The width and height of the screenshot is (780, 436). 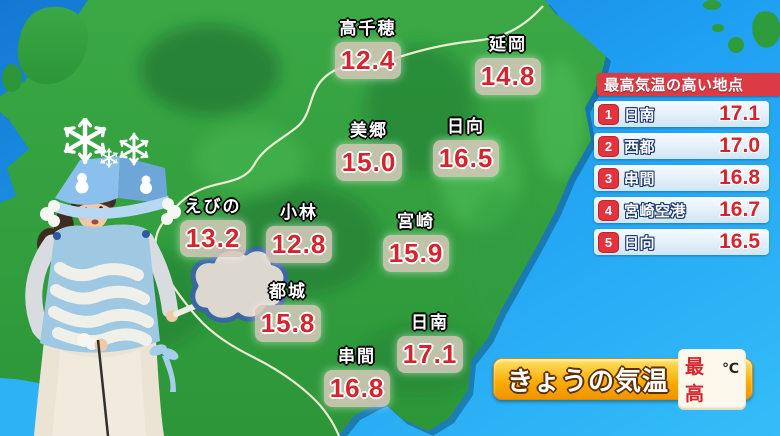 I want to click on rank-temp: 16.5, so click(x=739, y=241).